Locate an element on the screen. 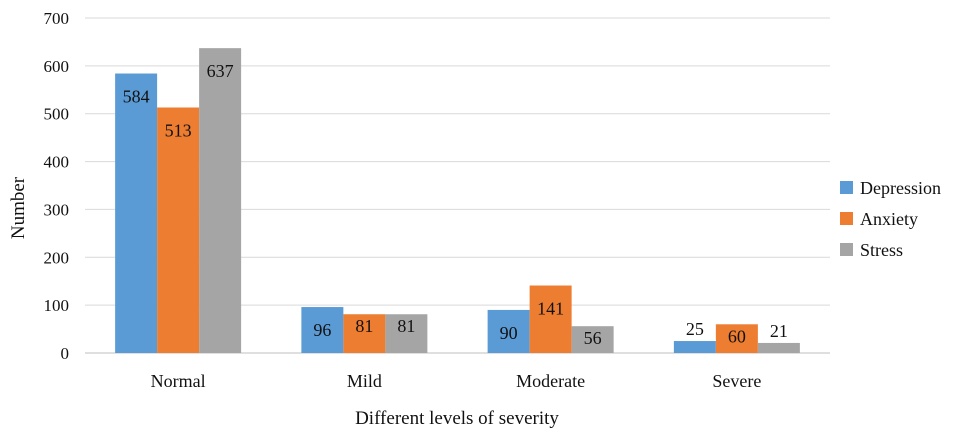 The image size is (969, 431). x-category-label: Mild is located at coordinates (364, 381).